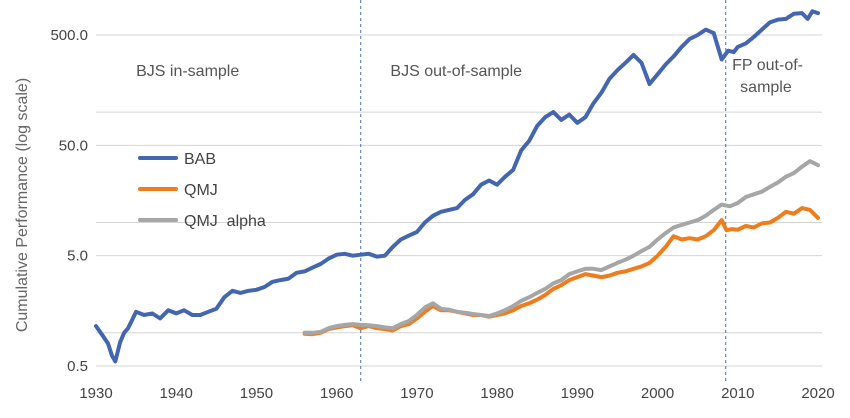 This screenshot has height=418, width=850. Describe the element at coordinates (225, 221) in the screenshot. I see `legend-label: QMJ alpha` at that location.